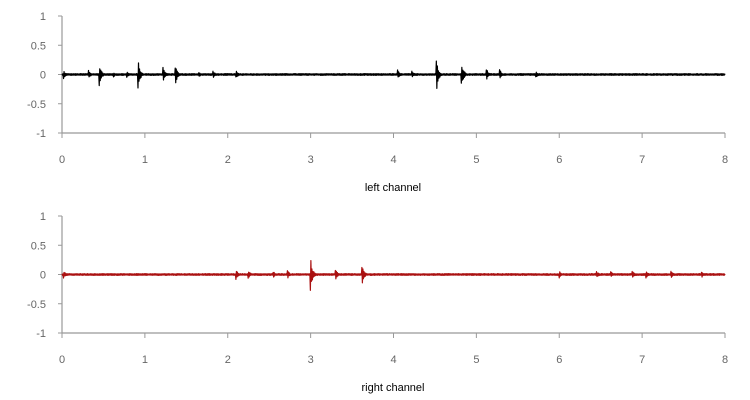 Image resolution: width=750 pixels, height=400 pixels. I want to click on right-channel-waveform, so click(393, 275).